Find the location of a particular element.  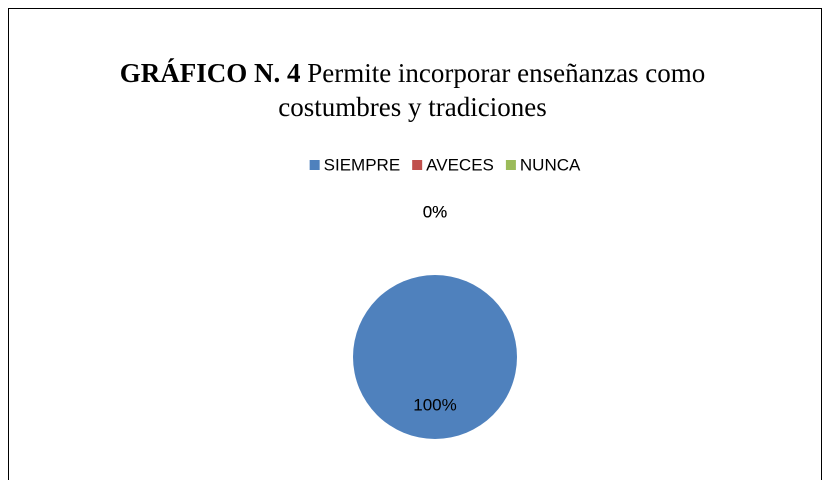

data-label: 0% is located at coordinates (435, 211).